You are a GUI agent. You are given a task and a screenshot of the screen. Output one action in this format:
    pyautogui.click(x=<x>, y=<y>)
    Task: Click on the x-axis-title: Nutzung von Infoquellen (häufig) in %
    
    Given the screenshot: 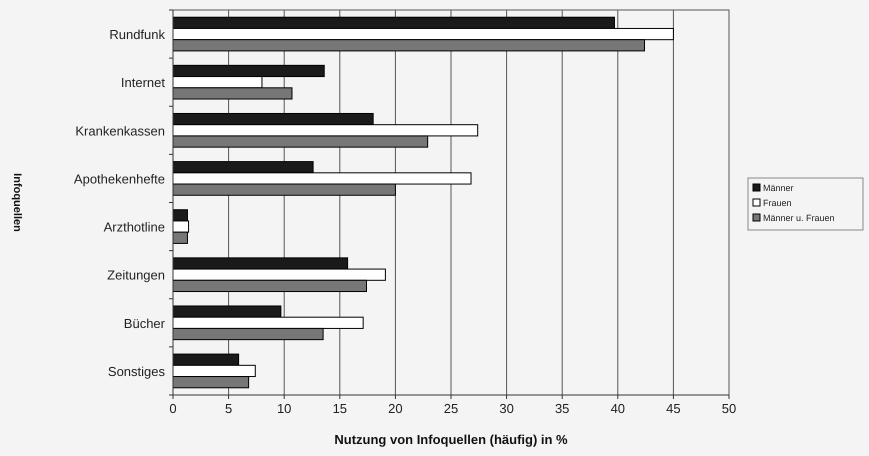 What is the action you would take?
    pyautogui.click(x=451, y=439)
    